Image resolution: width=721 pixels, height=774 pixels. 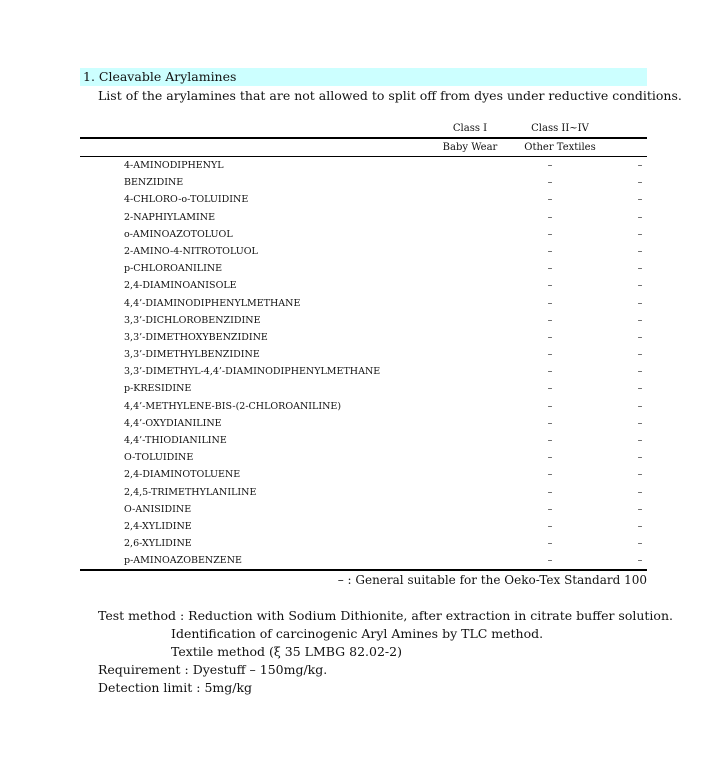 I want to click on table-row: 2,4-DIAMINOANISOLE – –, so click(x=363, y=285).